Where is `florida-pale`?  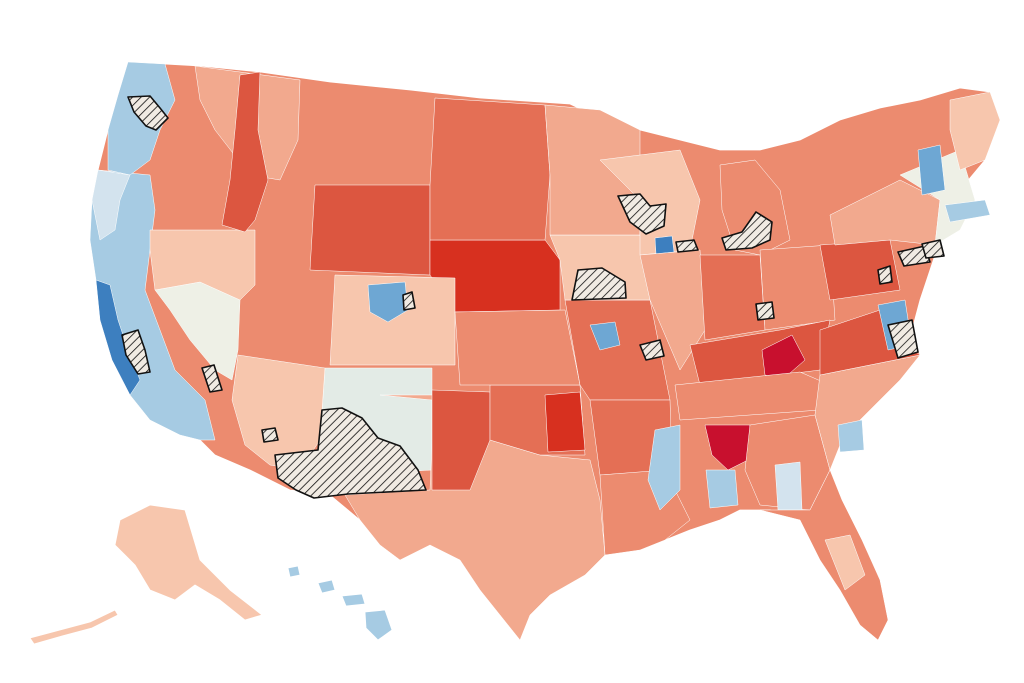
florida-pale is located at coordinates (845, 562).